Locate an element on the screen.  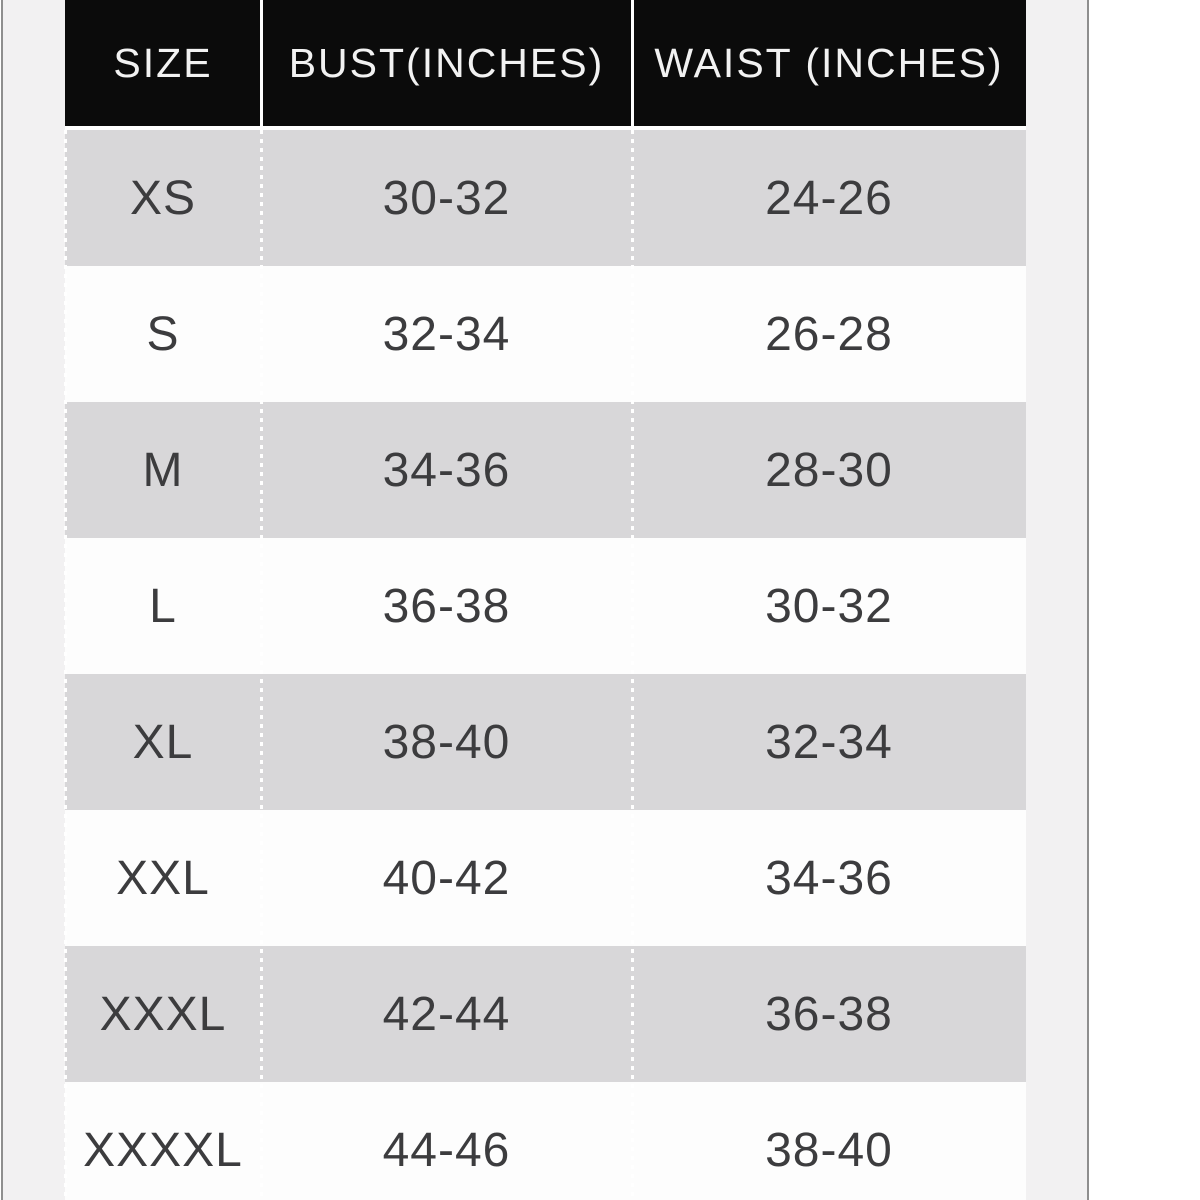
right-frame-line is located at coordinates (1088, 600).